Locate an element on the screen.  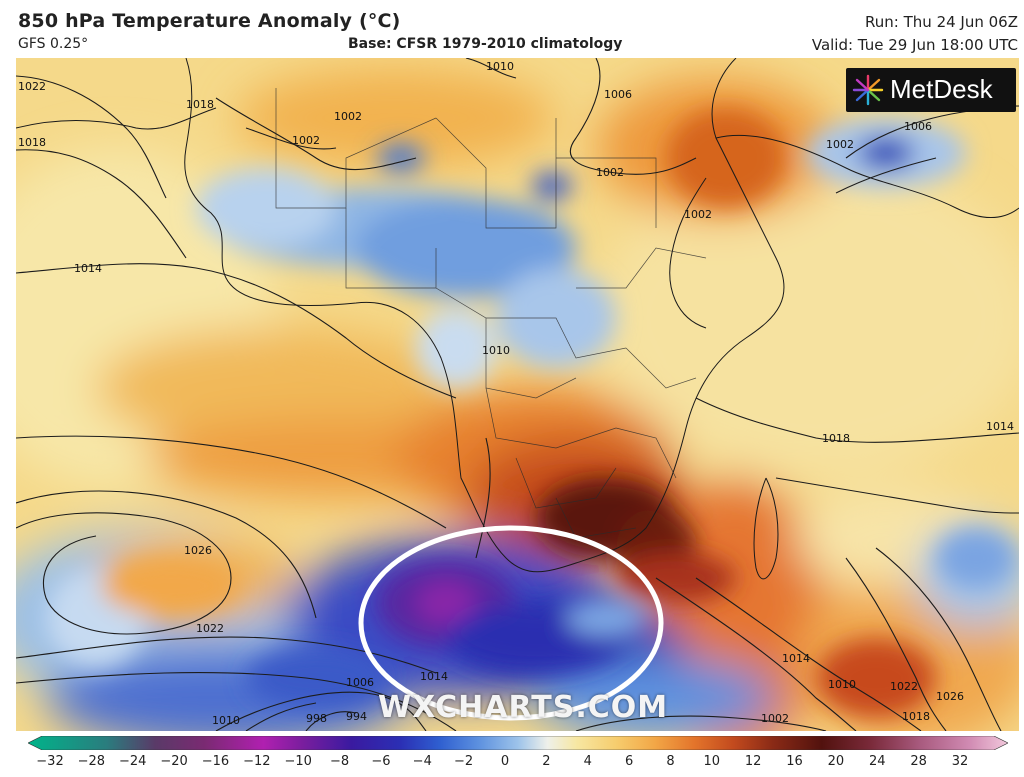
isobar-label: 998 is located at coordinates (316, 718).